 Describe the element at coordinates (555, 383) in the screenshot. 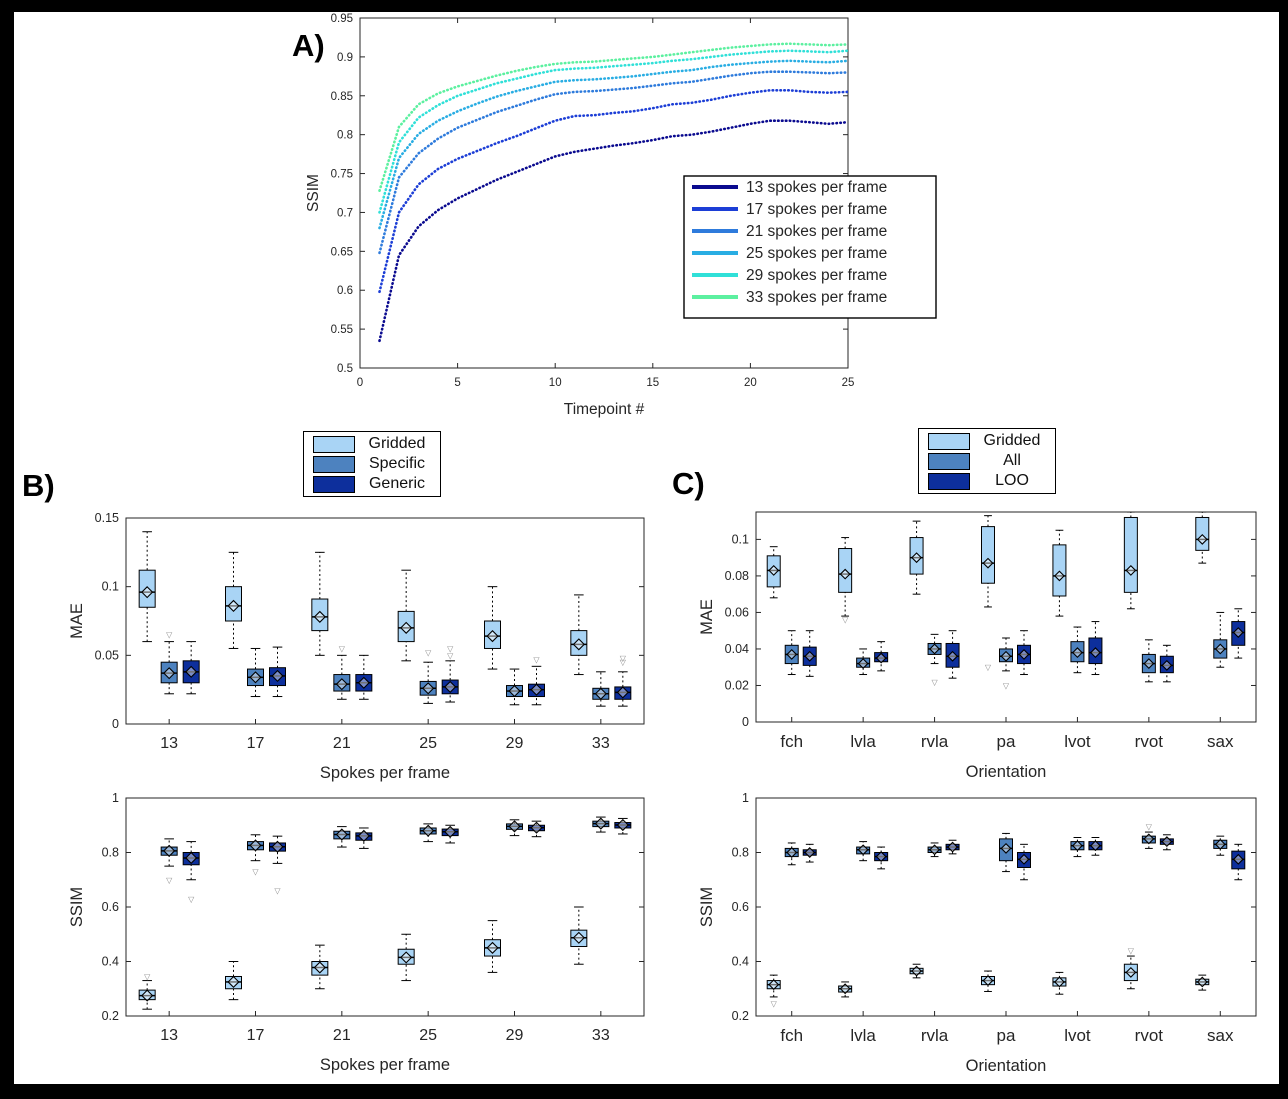

I see `x-tick-label: 10` at that location.